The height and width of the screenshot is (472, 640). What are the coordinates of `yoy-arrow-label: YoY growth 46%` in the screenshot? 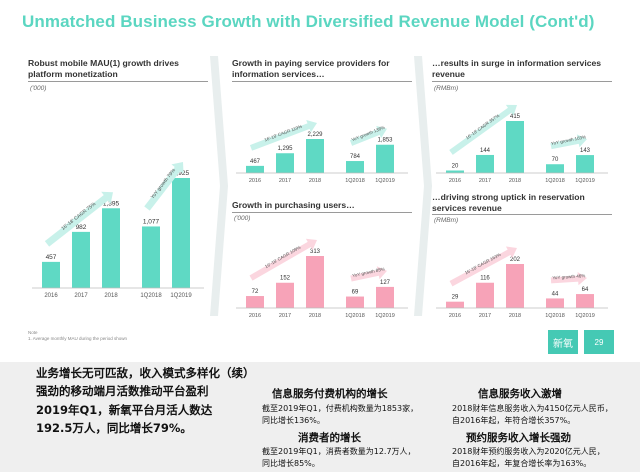 It's located at (568, 276).